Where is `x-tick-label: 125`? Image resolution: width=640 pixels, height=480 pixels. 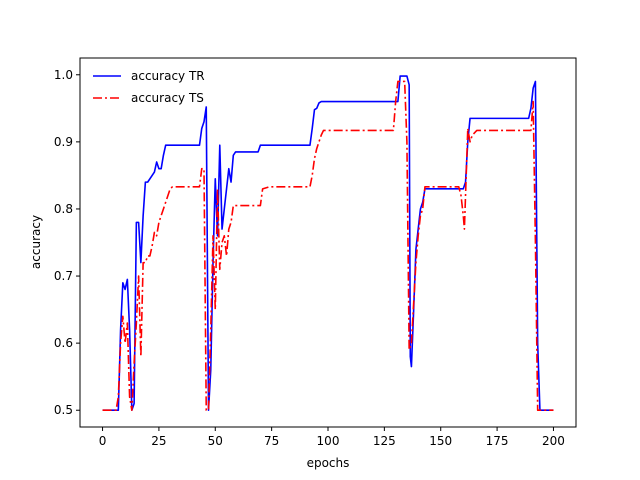
x-tick-label: 125 is located at coordinates (384, 441).